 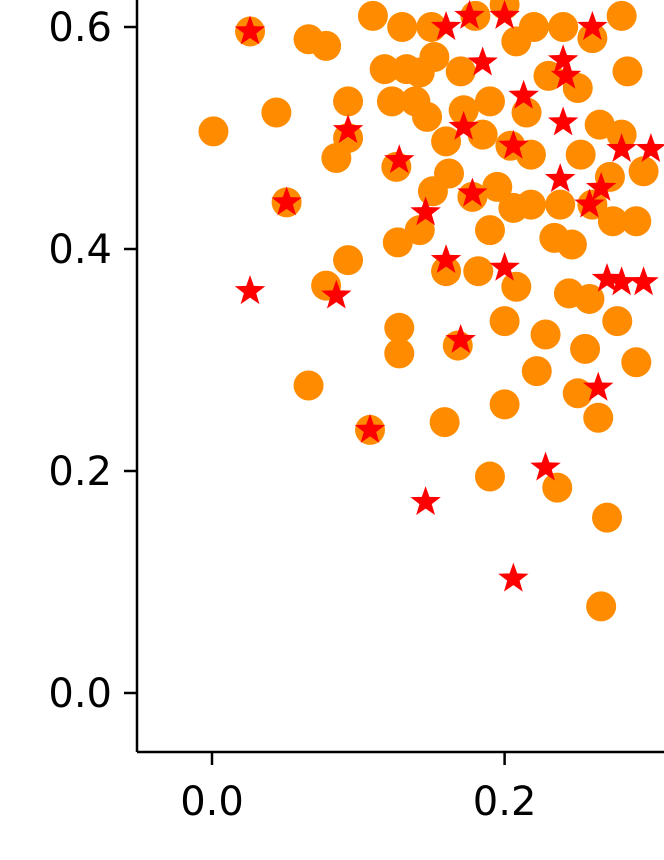 What do you see at coordinates (505, 802) in the screenshot?
I see `x-tick-label: 0.2` at bounding box center [505, 802].